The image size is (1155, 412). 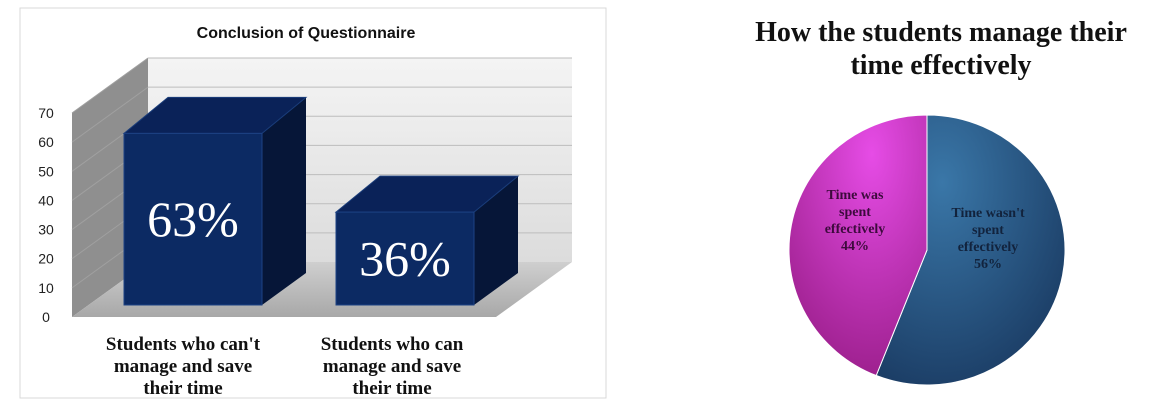 What do you see at coordinates (183, 344) in the screenshot?
I see `x-tick-label-line: Students who can't` at bounding box center [183, 344].